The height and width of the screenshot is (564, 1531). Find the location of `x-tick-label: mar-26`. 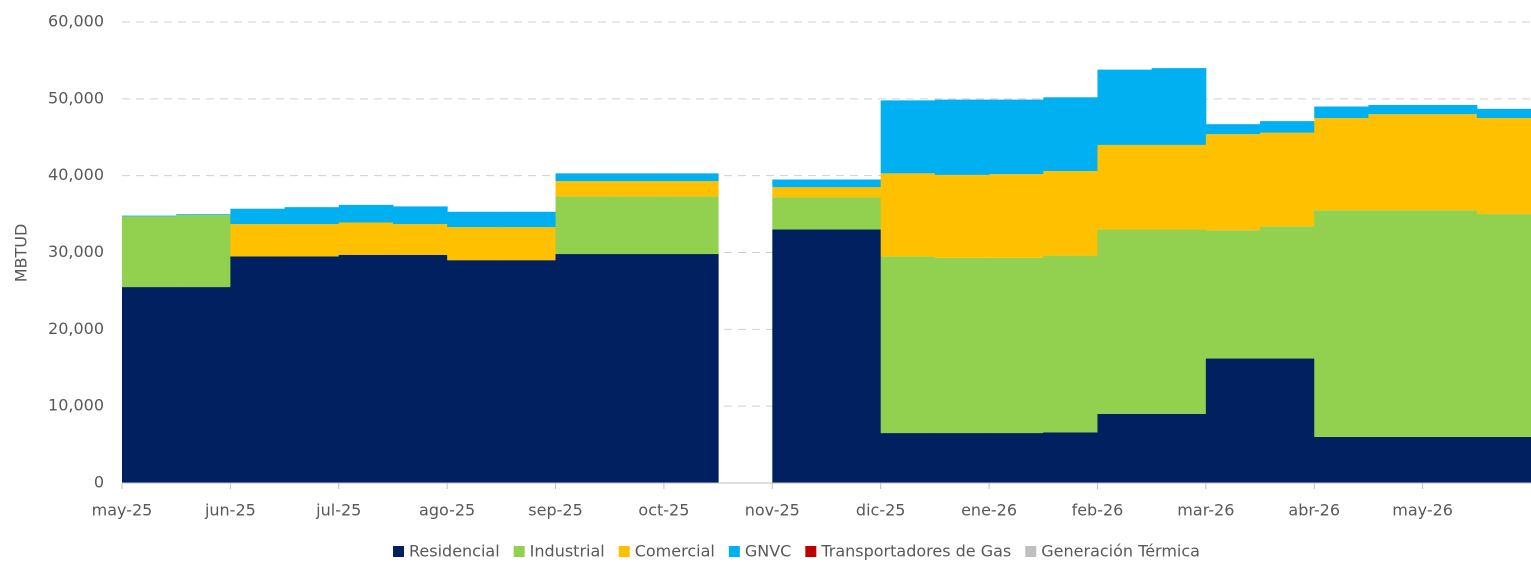

x-tick-label: mar-26 is located at coordinates (1205, 510).